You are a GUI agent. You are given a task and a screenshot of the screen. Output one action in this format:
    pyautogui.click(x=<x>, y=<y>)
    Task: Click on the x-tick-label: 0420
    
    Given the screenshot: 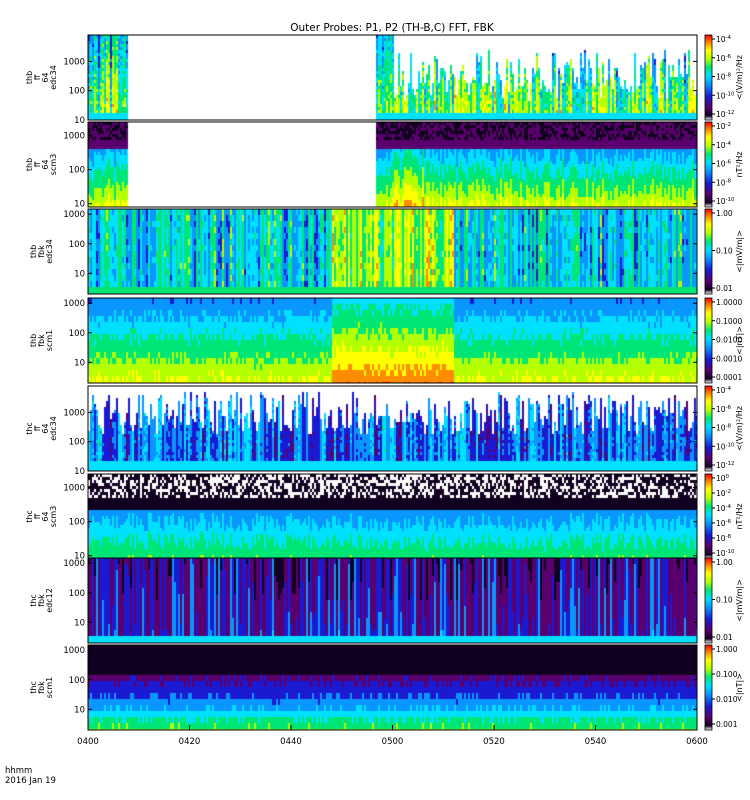 What is the action you would take?
    pyautogui.click(x=190, y=742)
    